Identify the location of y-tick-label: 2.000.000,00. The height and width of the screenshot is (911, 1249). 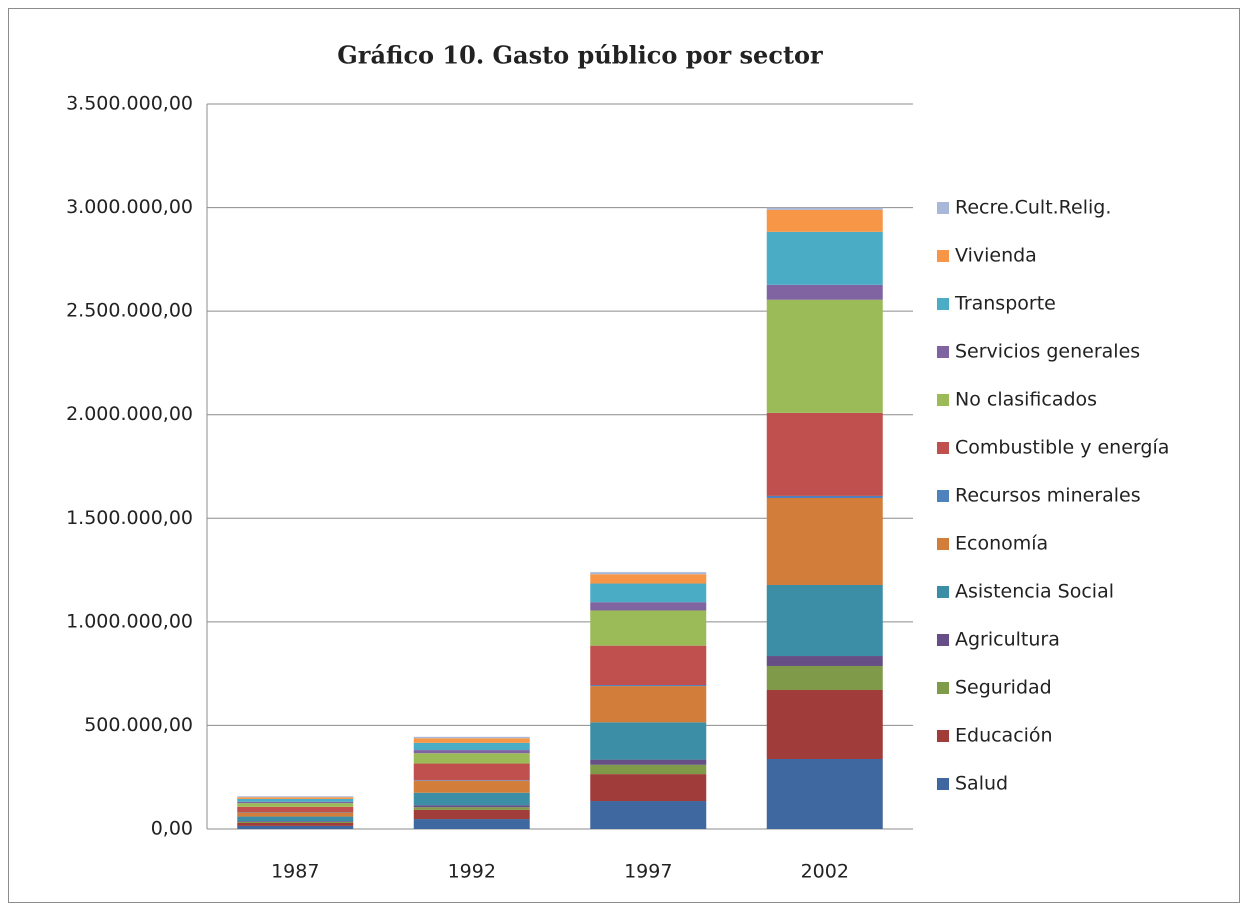
(129, 414).